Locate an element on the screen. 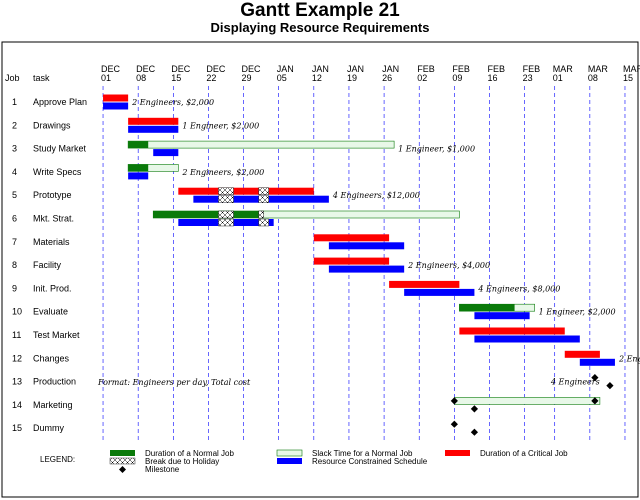  job-number: 9 is located at coordinates (14, 288).